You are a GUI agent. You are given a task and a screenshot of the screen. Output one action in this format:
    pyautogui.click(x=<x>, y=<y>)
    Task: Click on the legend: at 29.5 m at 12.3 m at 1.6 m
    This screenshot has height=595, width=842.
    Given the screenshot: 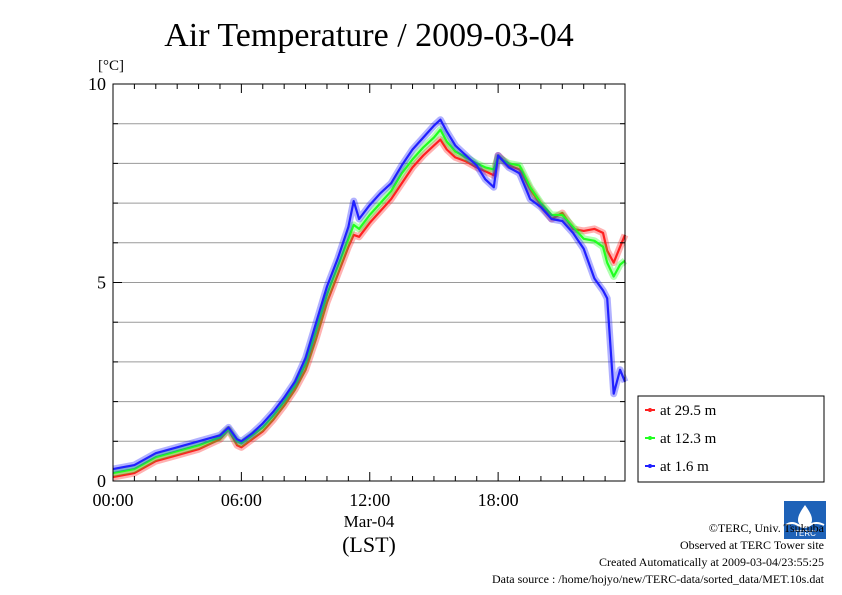 What is the action you would take?
    pyautogui.click(x=731, y=439)
    